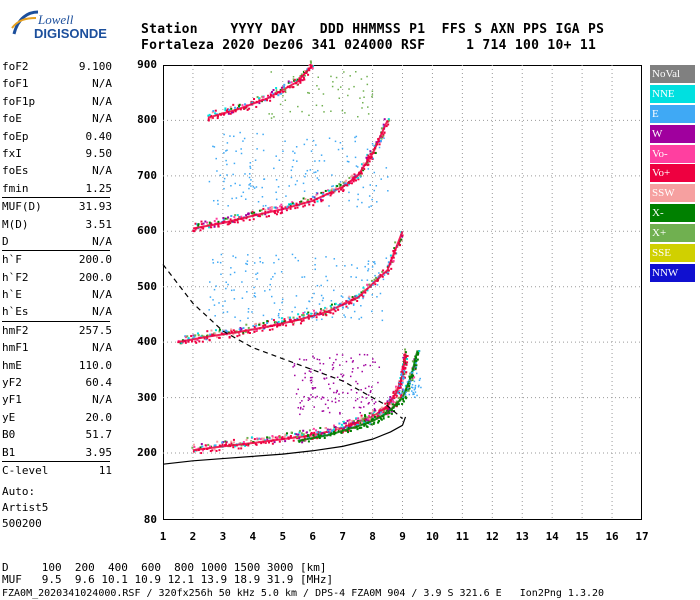 Image resolution: width=700 pixels, height=600 pixels. Describe the element at coordinates (102, 84) in the screenshot. I see `param-value: N/A` at that location.